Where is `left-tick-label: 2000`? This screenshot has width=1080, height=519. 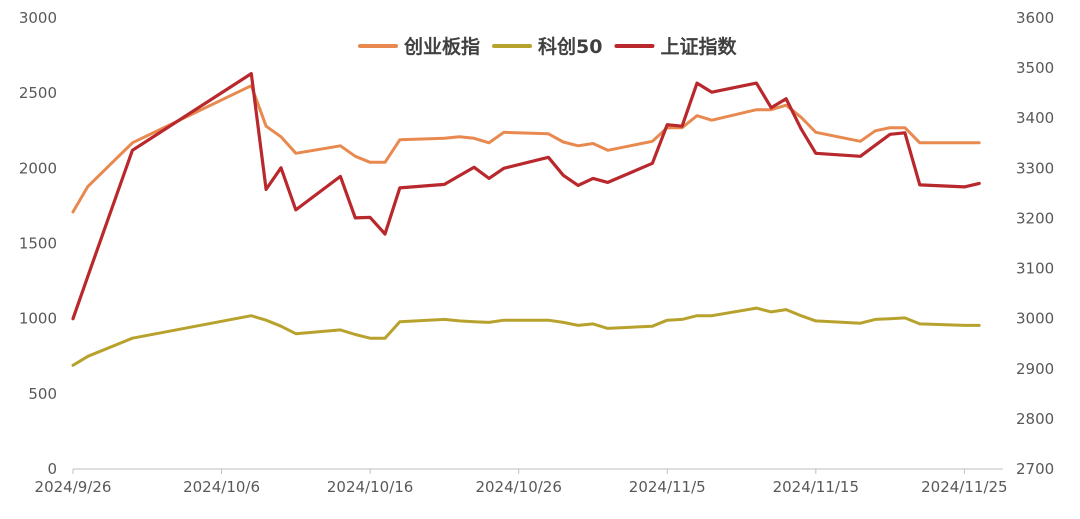
left-tick-label: 2000 is located at coordinates (38, 168).